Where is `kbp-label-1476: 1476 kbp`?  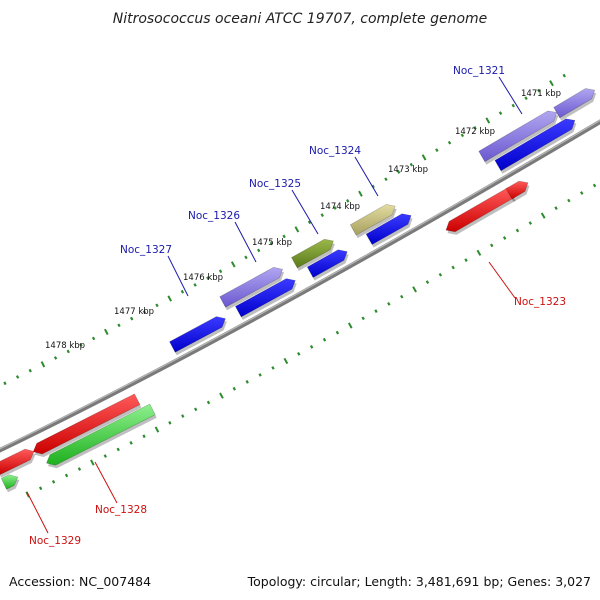 kbp-label-1476: 1476 kbp is located at coordinates (203, 278).